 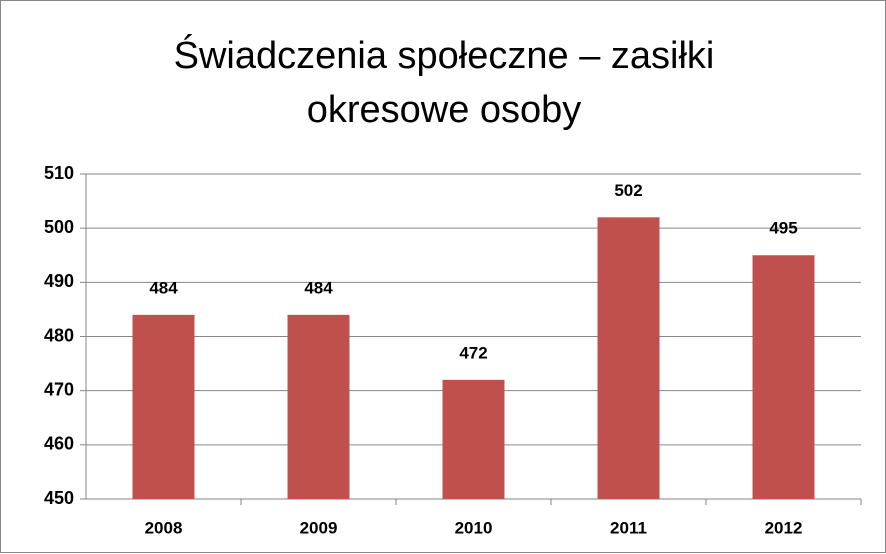 What do you see at coordinates (783, 228) in the screenshot?
I see `data-label: 495` at bounding box center [783, 228].